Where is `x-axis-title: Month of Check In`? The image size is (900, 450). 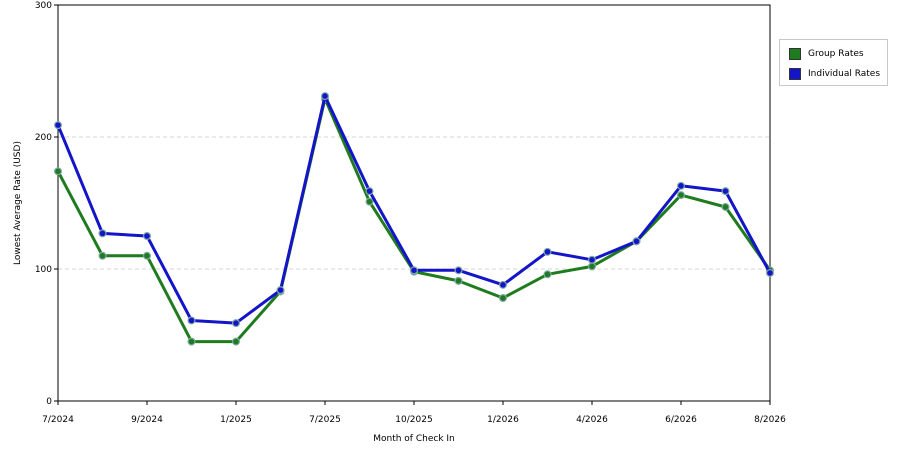 x-axis-title: Month of Check In is located at coordinates (414, 439).